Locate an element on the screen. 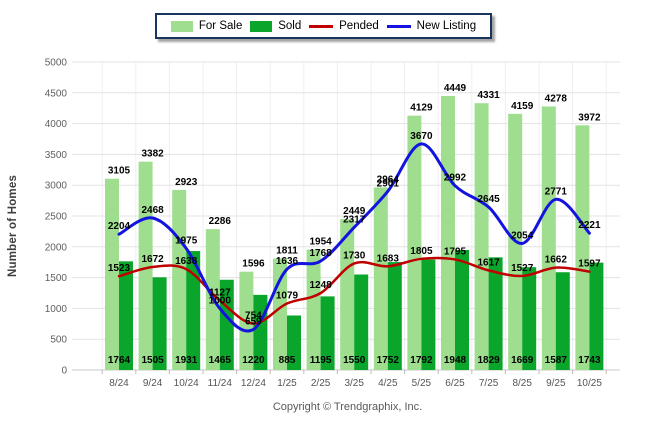 This screenshot has width=646, height=439. pended-value-label: 1683 is located at coordinates (388, 258).